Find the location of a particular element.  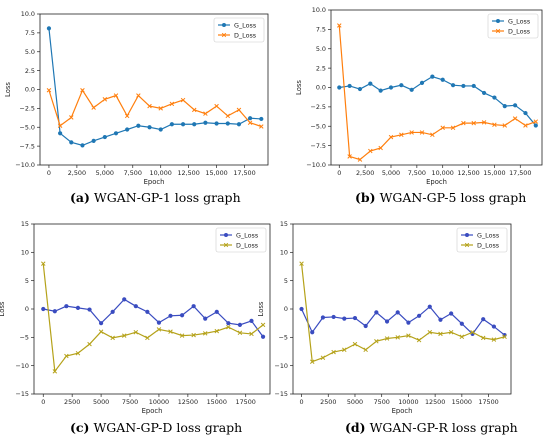

chart-c-xlabel: Epoch is located at coordinates (152, 411).